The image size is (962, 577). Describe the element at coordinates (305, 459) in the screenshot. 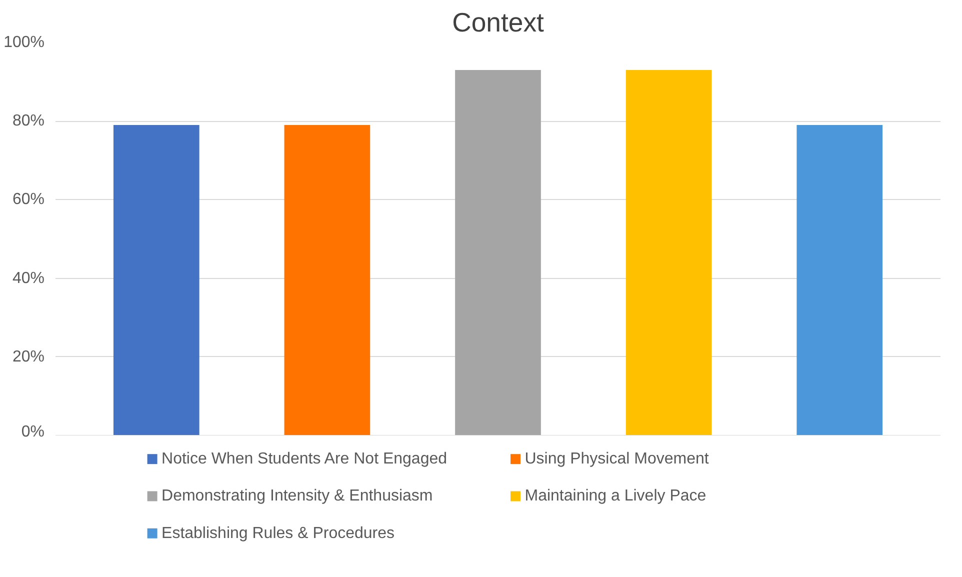

I see `legend-label: Notice When Students Are Not Engaged` at that location.